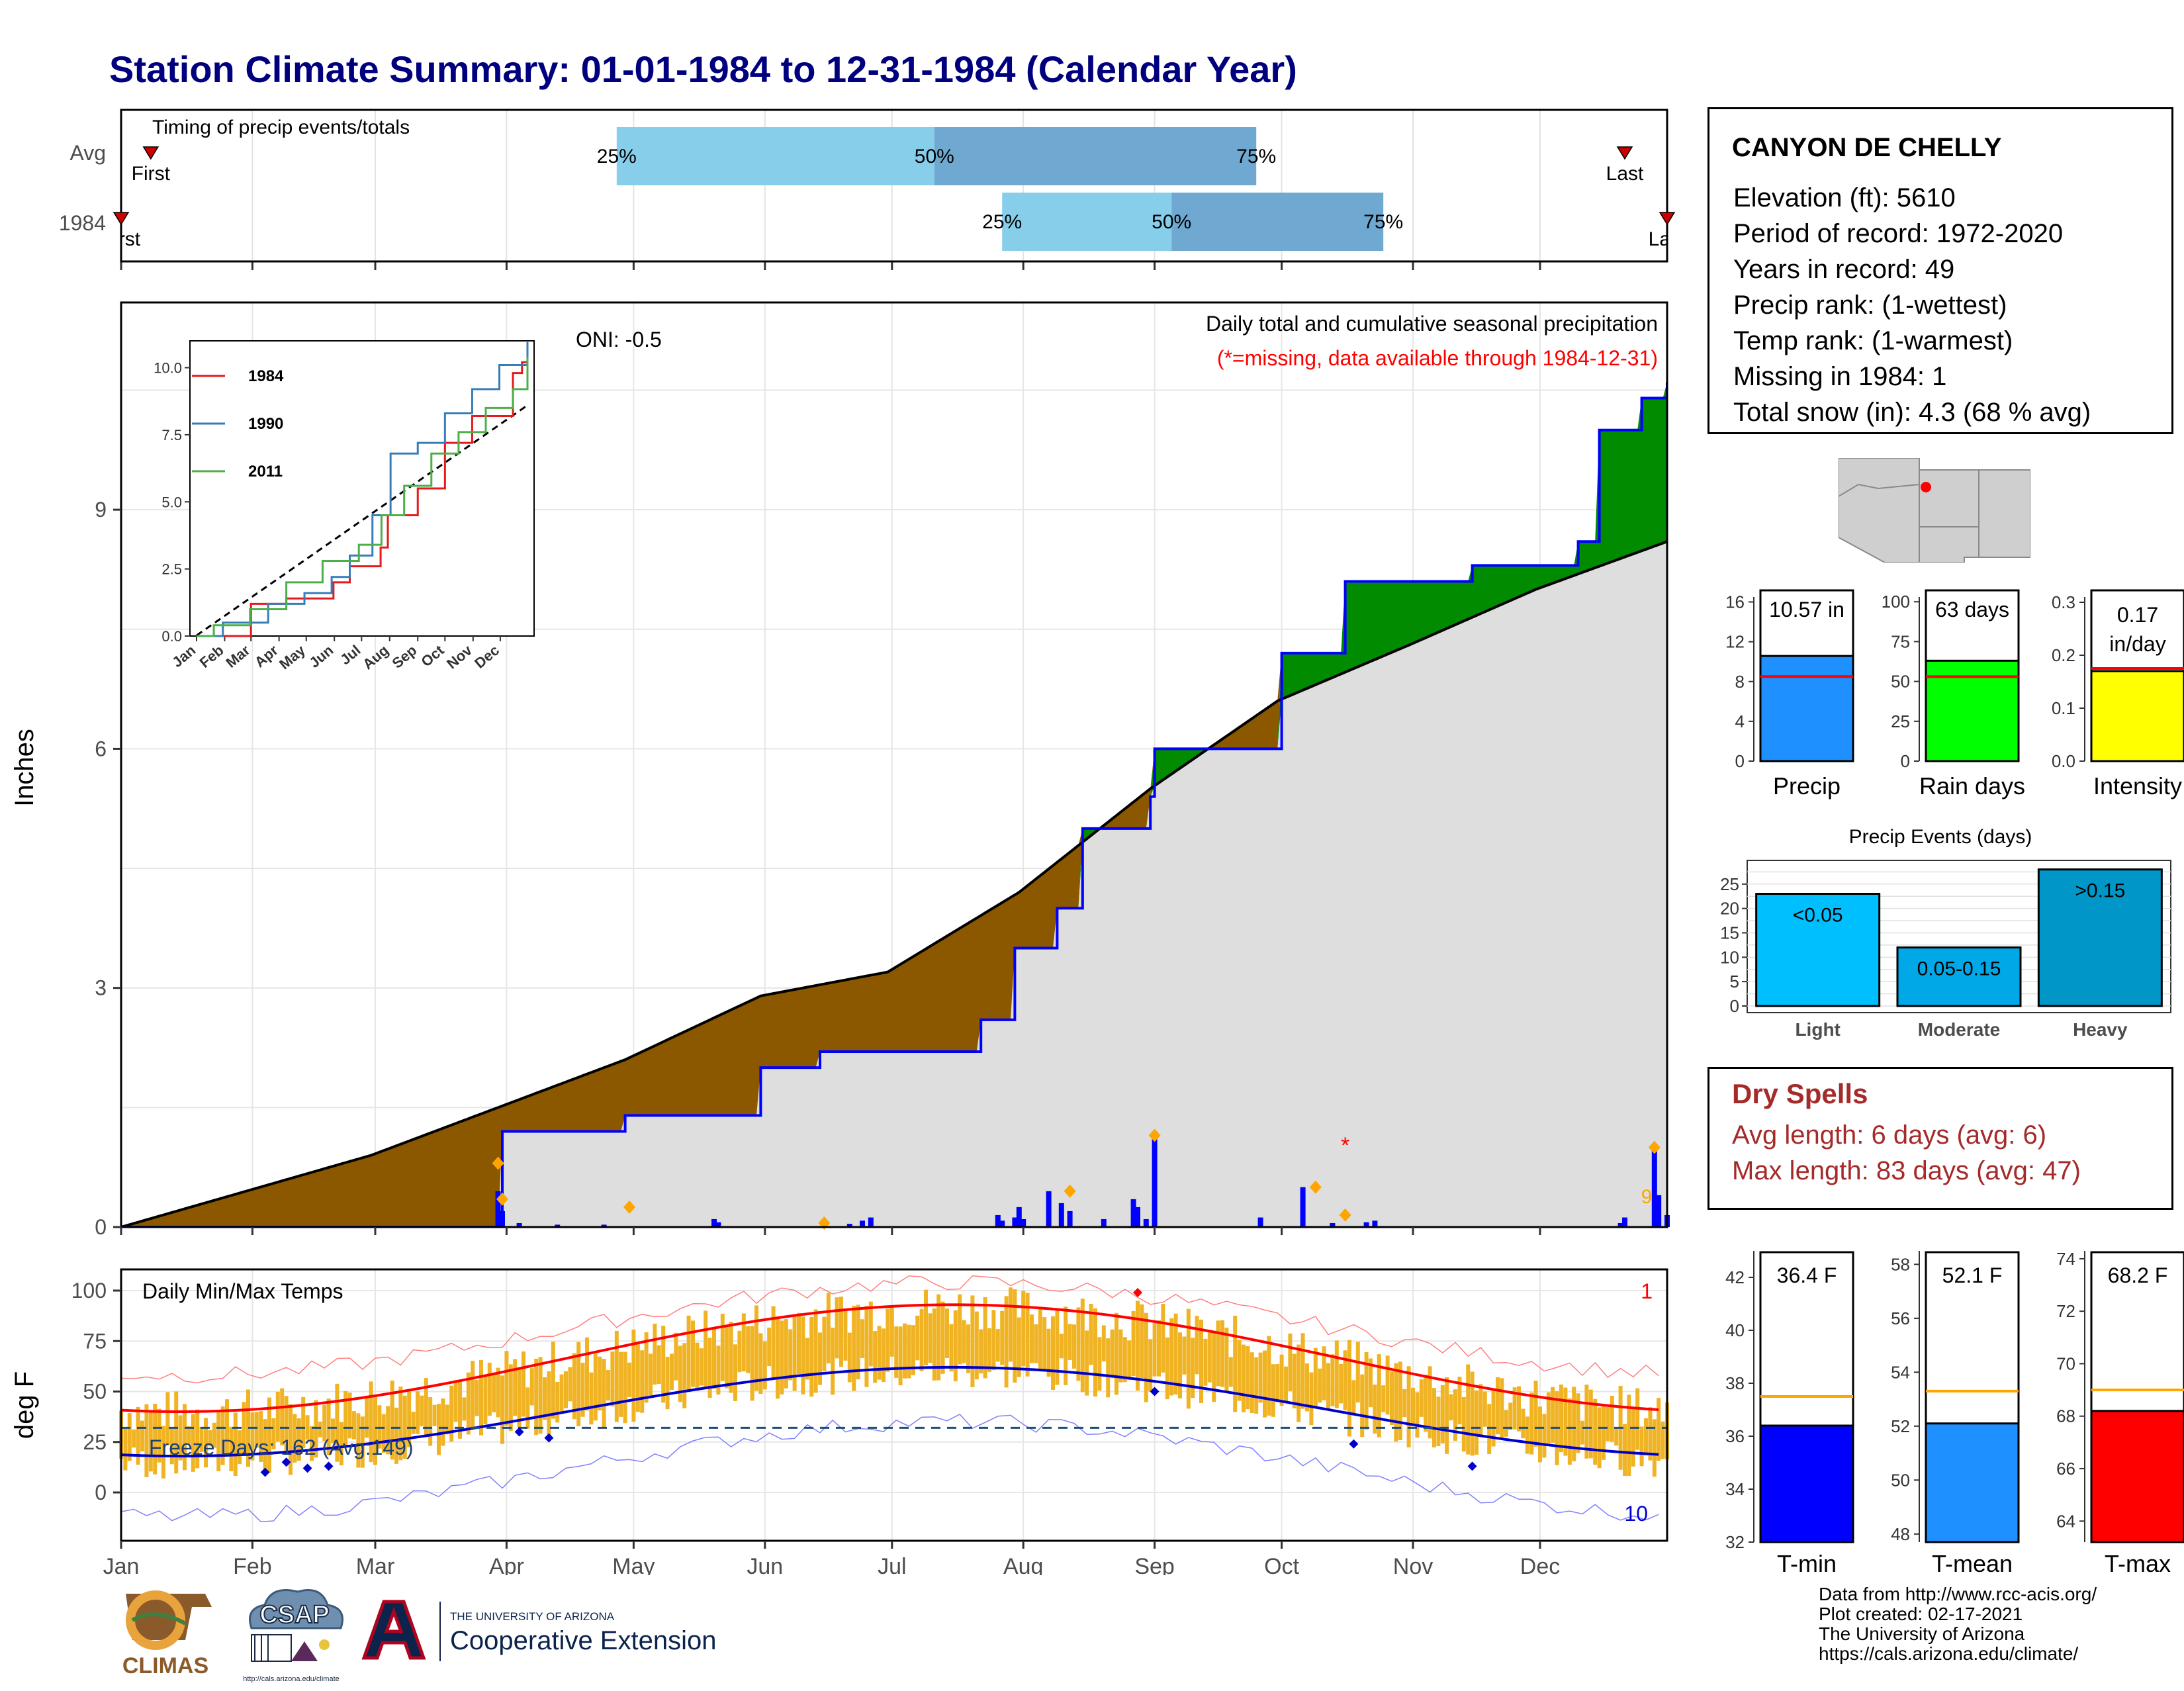 This screenshot has height=1691, width=2184. Describe the element at coordinates (1807, 1275) in the screenshot. I see `temp-summary-value-label: 36.4 F` at that location.